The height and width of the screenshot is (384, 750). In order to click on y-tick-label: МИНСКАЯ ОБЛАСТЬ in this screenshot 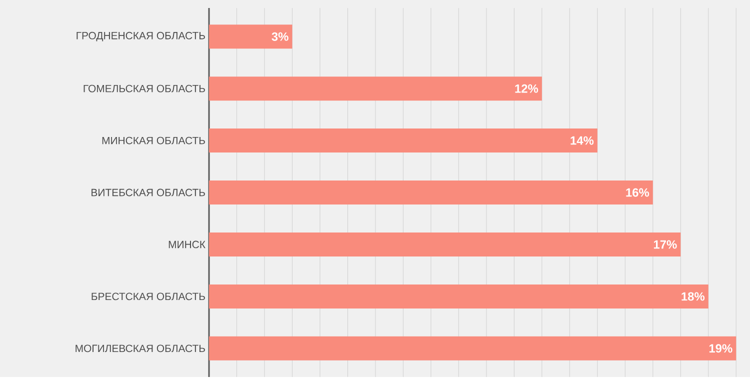, I will do `click(153, 140)`.